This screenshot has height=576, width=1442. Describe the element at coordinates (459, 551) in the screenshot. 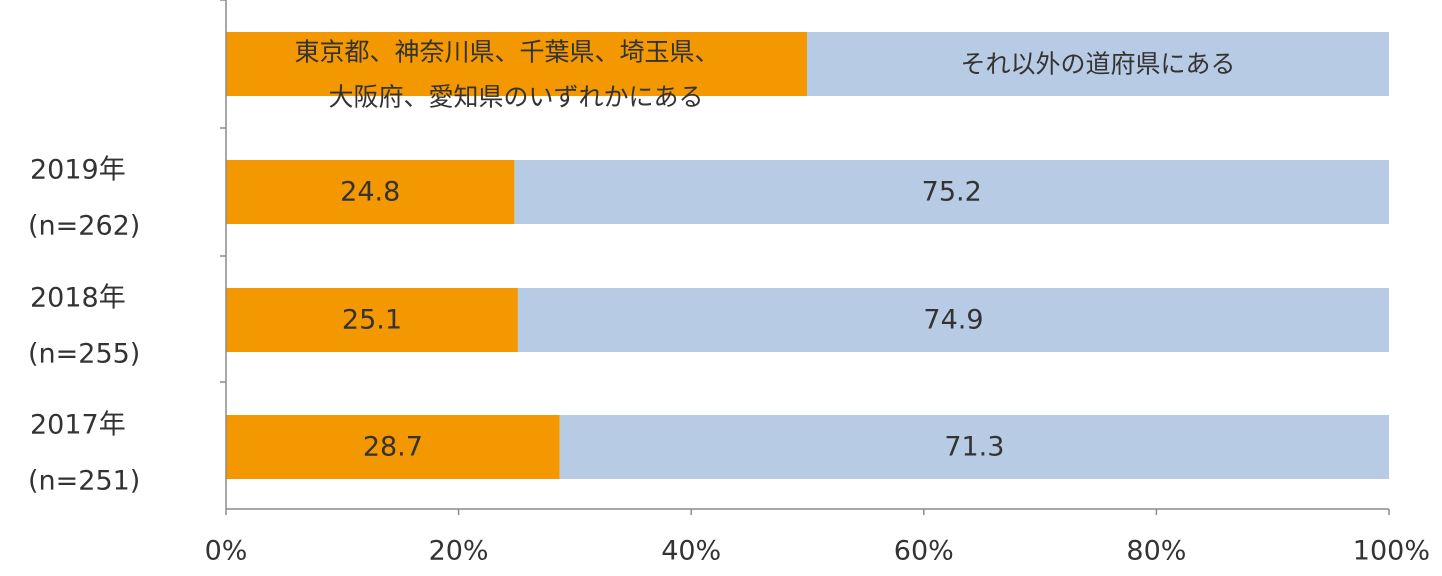

I see `x-tick-label-1: 20%` at that location.